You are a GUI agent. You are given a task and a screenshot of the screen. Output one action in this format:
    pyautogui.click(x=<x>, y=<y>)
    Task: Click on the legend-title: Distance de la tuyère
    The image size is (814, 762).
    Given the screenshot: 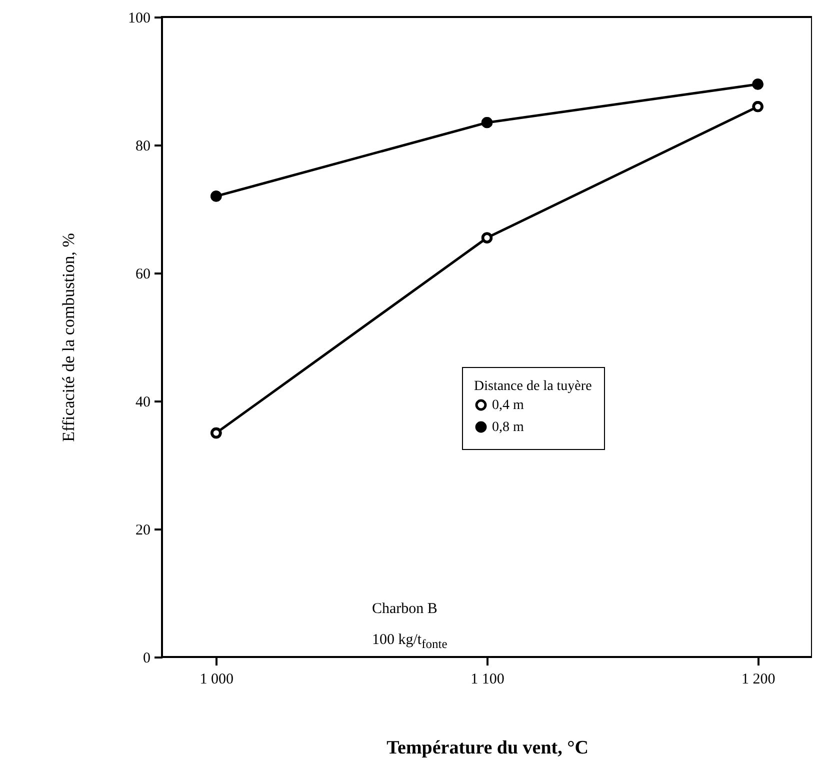 What is the action you would take?
    pyautogui.click(x=533, y=386)
    